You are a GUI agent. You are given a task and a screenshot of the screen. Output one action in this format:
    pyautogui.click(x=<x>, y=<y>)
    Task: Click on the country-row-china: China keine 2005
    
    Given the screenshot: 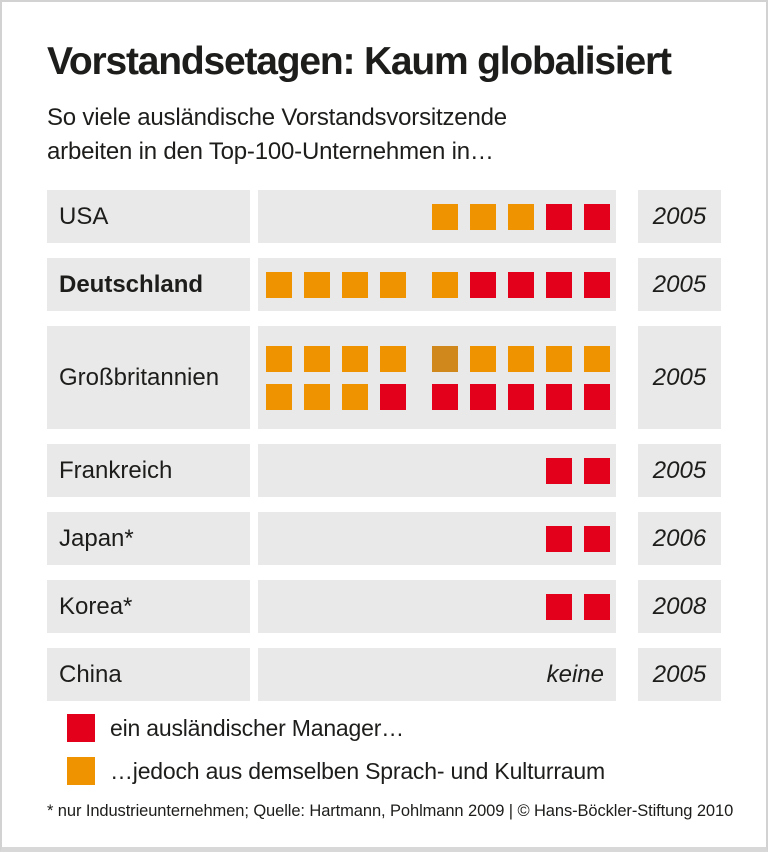 What is the action you would take?
    pyautogui.click(x=384, y=674)
    